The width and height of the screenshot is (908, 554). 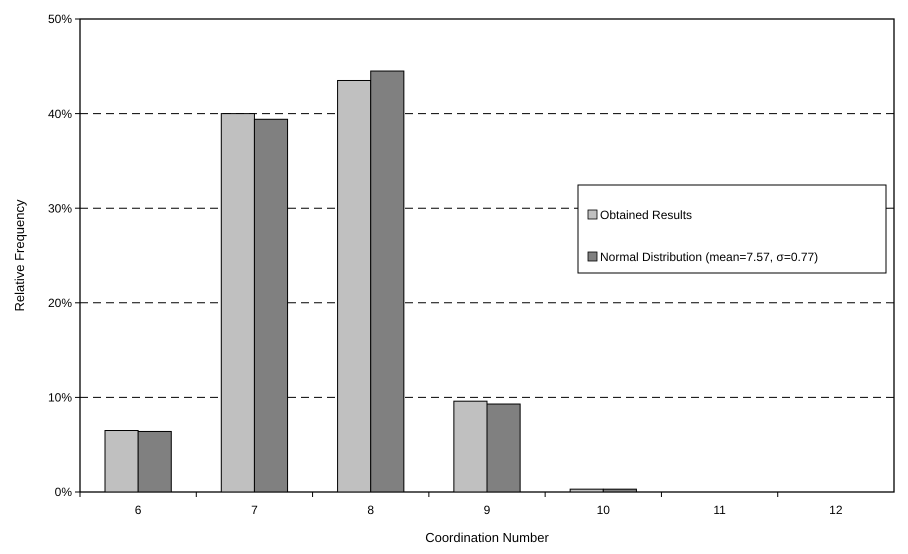 I want to click on y-tick-label: 50%, so click(x=60, y=19).